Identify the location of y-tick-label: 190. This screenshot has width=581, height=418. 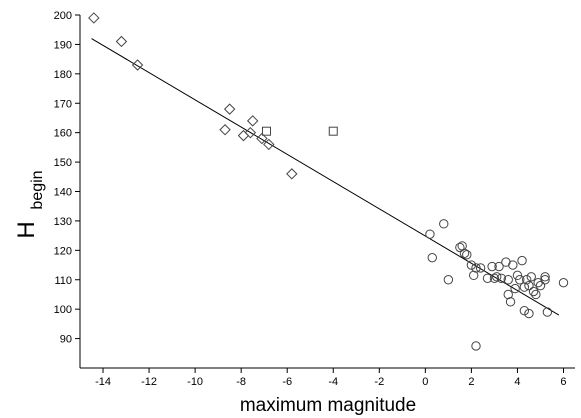
(63, 45).